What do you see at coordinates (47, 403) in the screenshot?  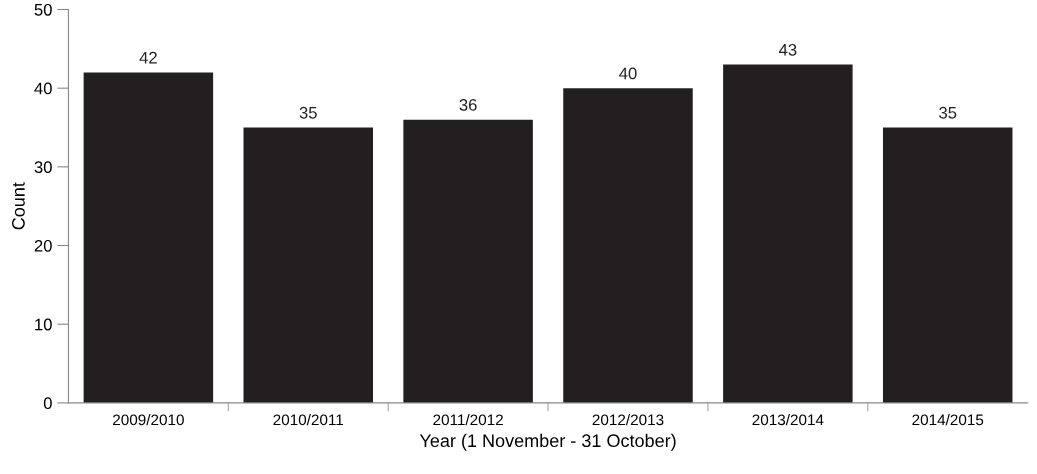 I see `y-tick-label: 0` at bounding box center [47, 403].